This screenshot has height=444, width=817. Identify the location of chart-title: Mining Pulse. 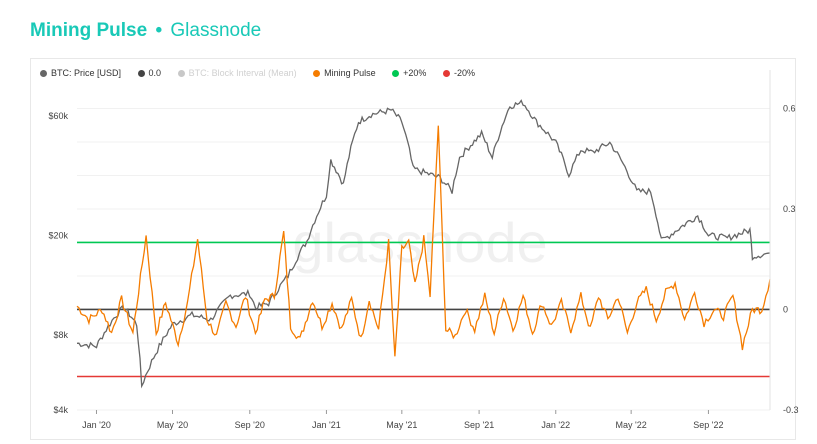
(89, 30).